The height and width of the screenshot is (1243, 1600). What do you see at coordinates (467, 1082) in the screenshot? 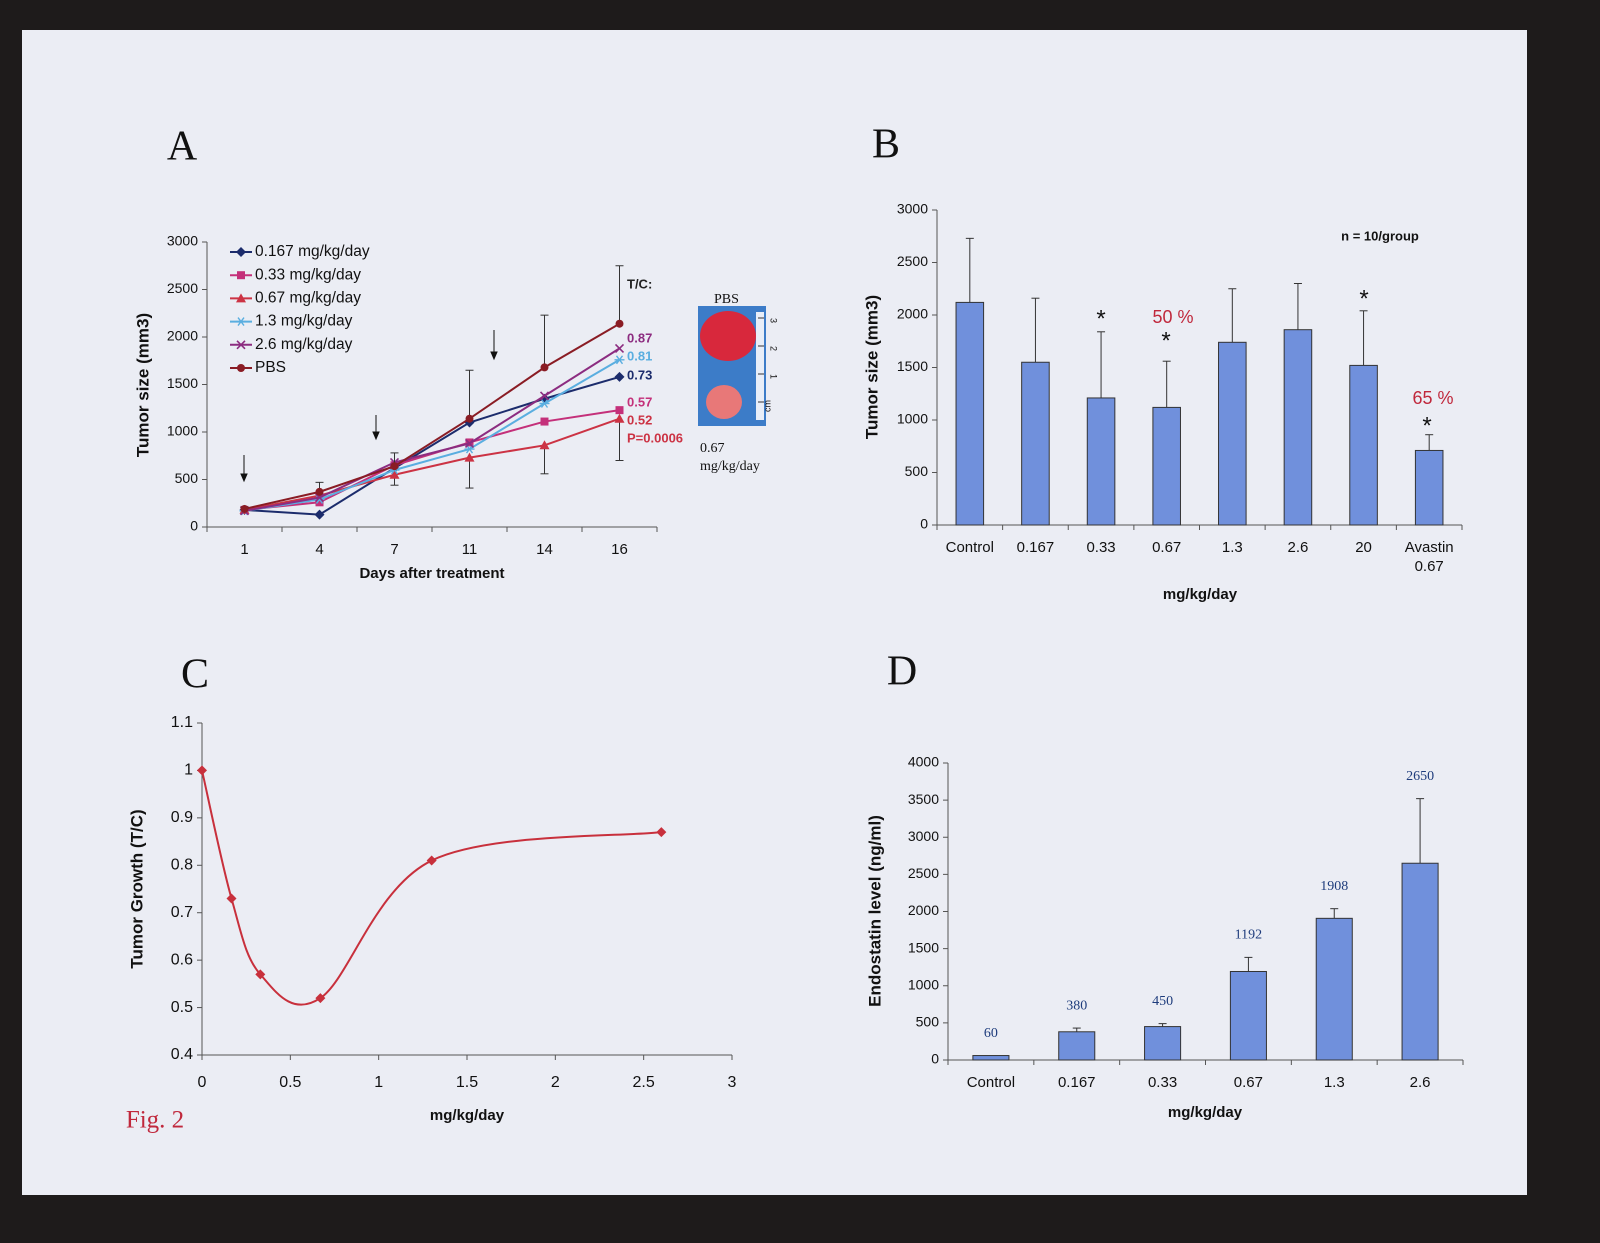
I see `x-tick-label: 1.5` at bounding box center [467, 1082].